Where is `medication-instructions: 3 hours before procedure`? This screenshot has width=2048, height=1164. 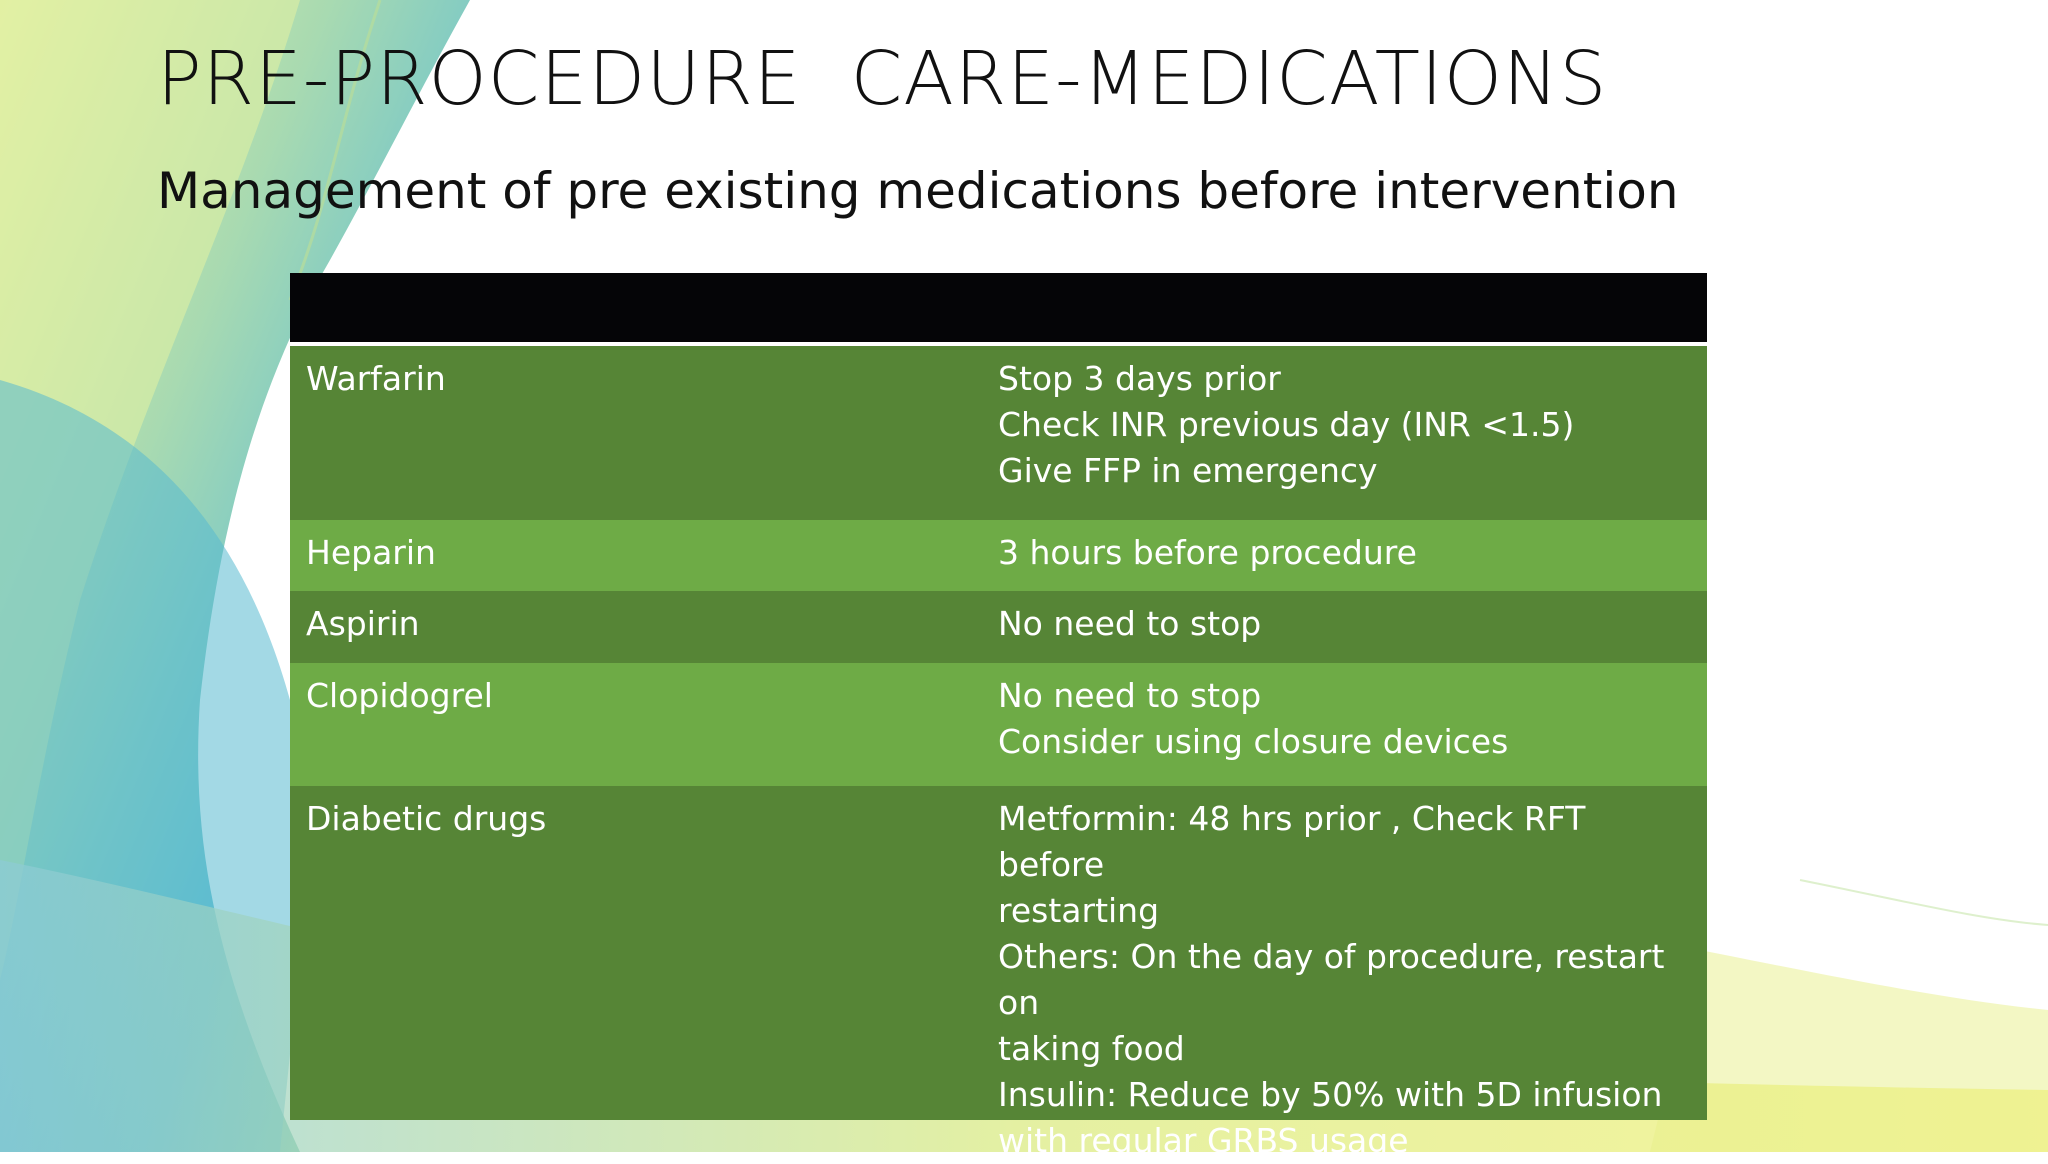
medication-instructions: 3 hours before procedure is located at coordinates (1352, 555).